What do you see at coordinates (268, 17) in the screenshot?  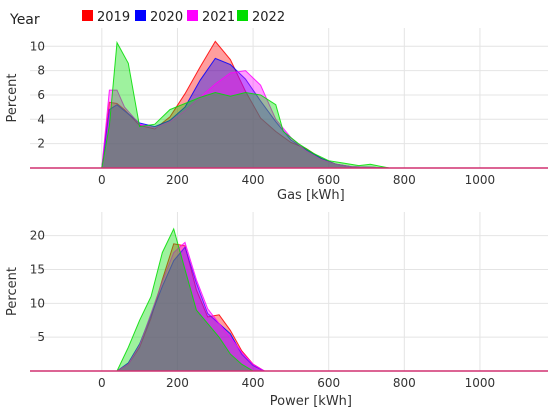 I see `legend-label-2022: 2022` at bounding box center [268, 17].